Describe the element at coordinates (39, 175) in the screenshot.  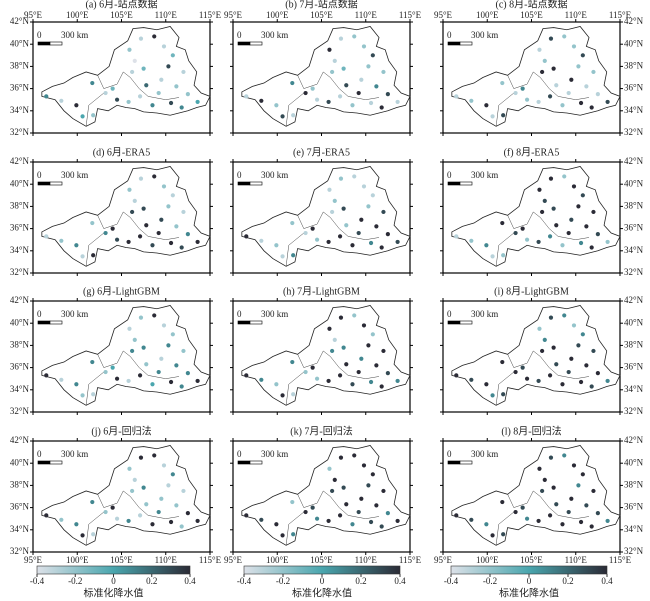
I see `scale-label: 0` at that location.